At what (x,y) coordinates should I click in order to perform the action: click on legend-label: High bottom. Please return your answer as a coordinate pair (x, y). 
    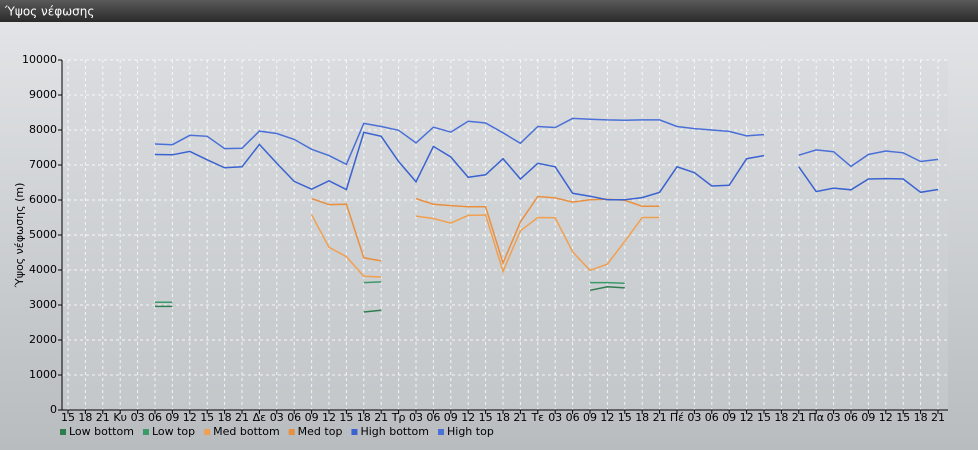
    Looking at the image, I should click on (394, 431).